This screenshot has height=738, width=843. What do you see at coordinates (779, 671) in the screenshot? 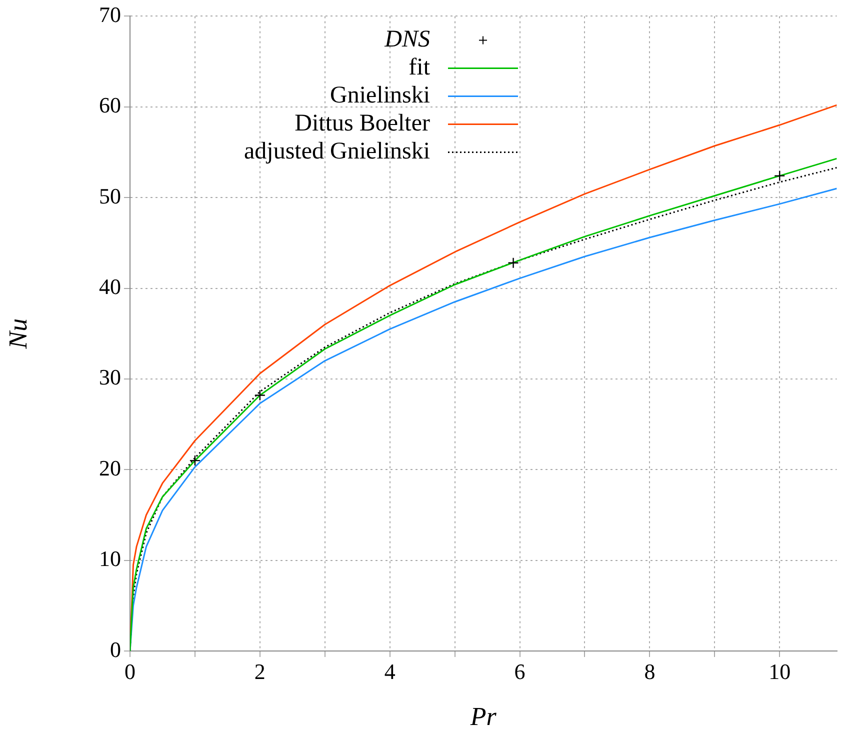
I see `x-tick-label: 10` at bounding box center [779, 671].